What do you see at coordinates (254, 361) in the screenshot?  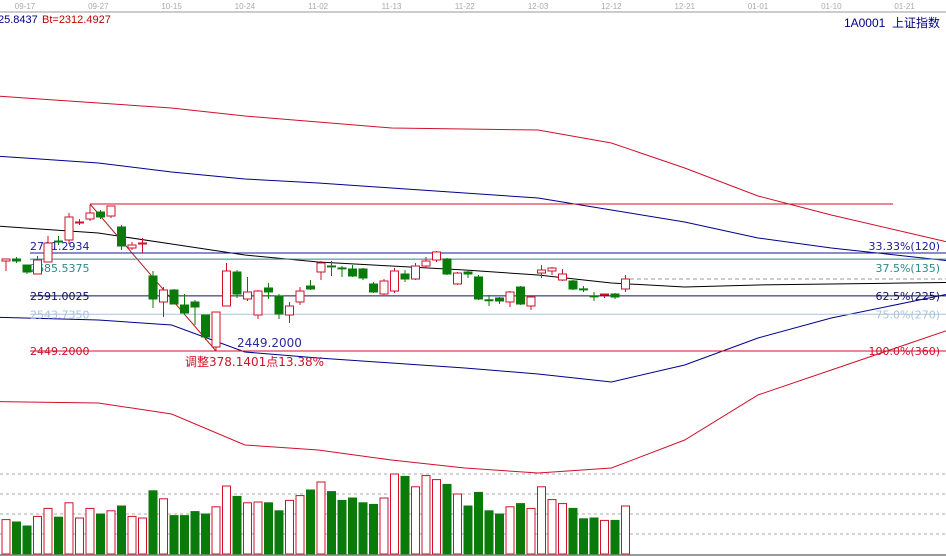 I see `adjustment-label: 调整378.1401点13.38%` at bounding box center [254, 361].